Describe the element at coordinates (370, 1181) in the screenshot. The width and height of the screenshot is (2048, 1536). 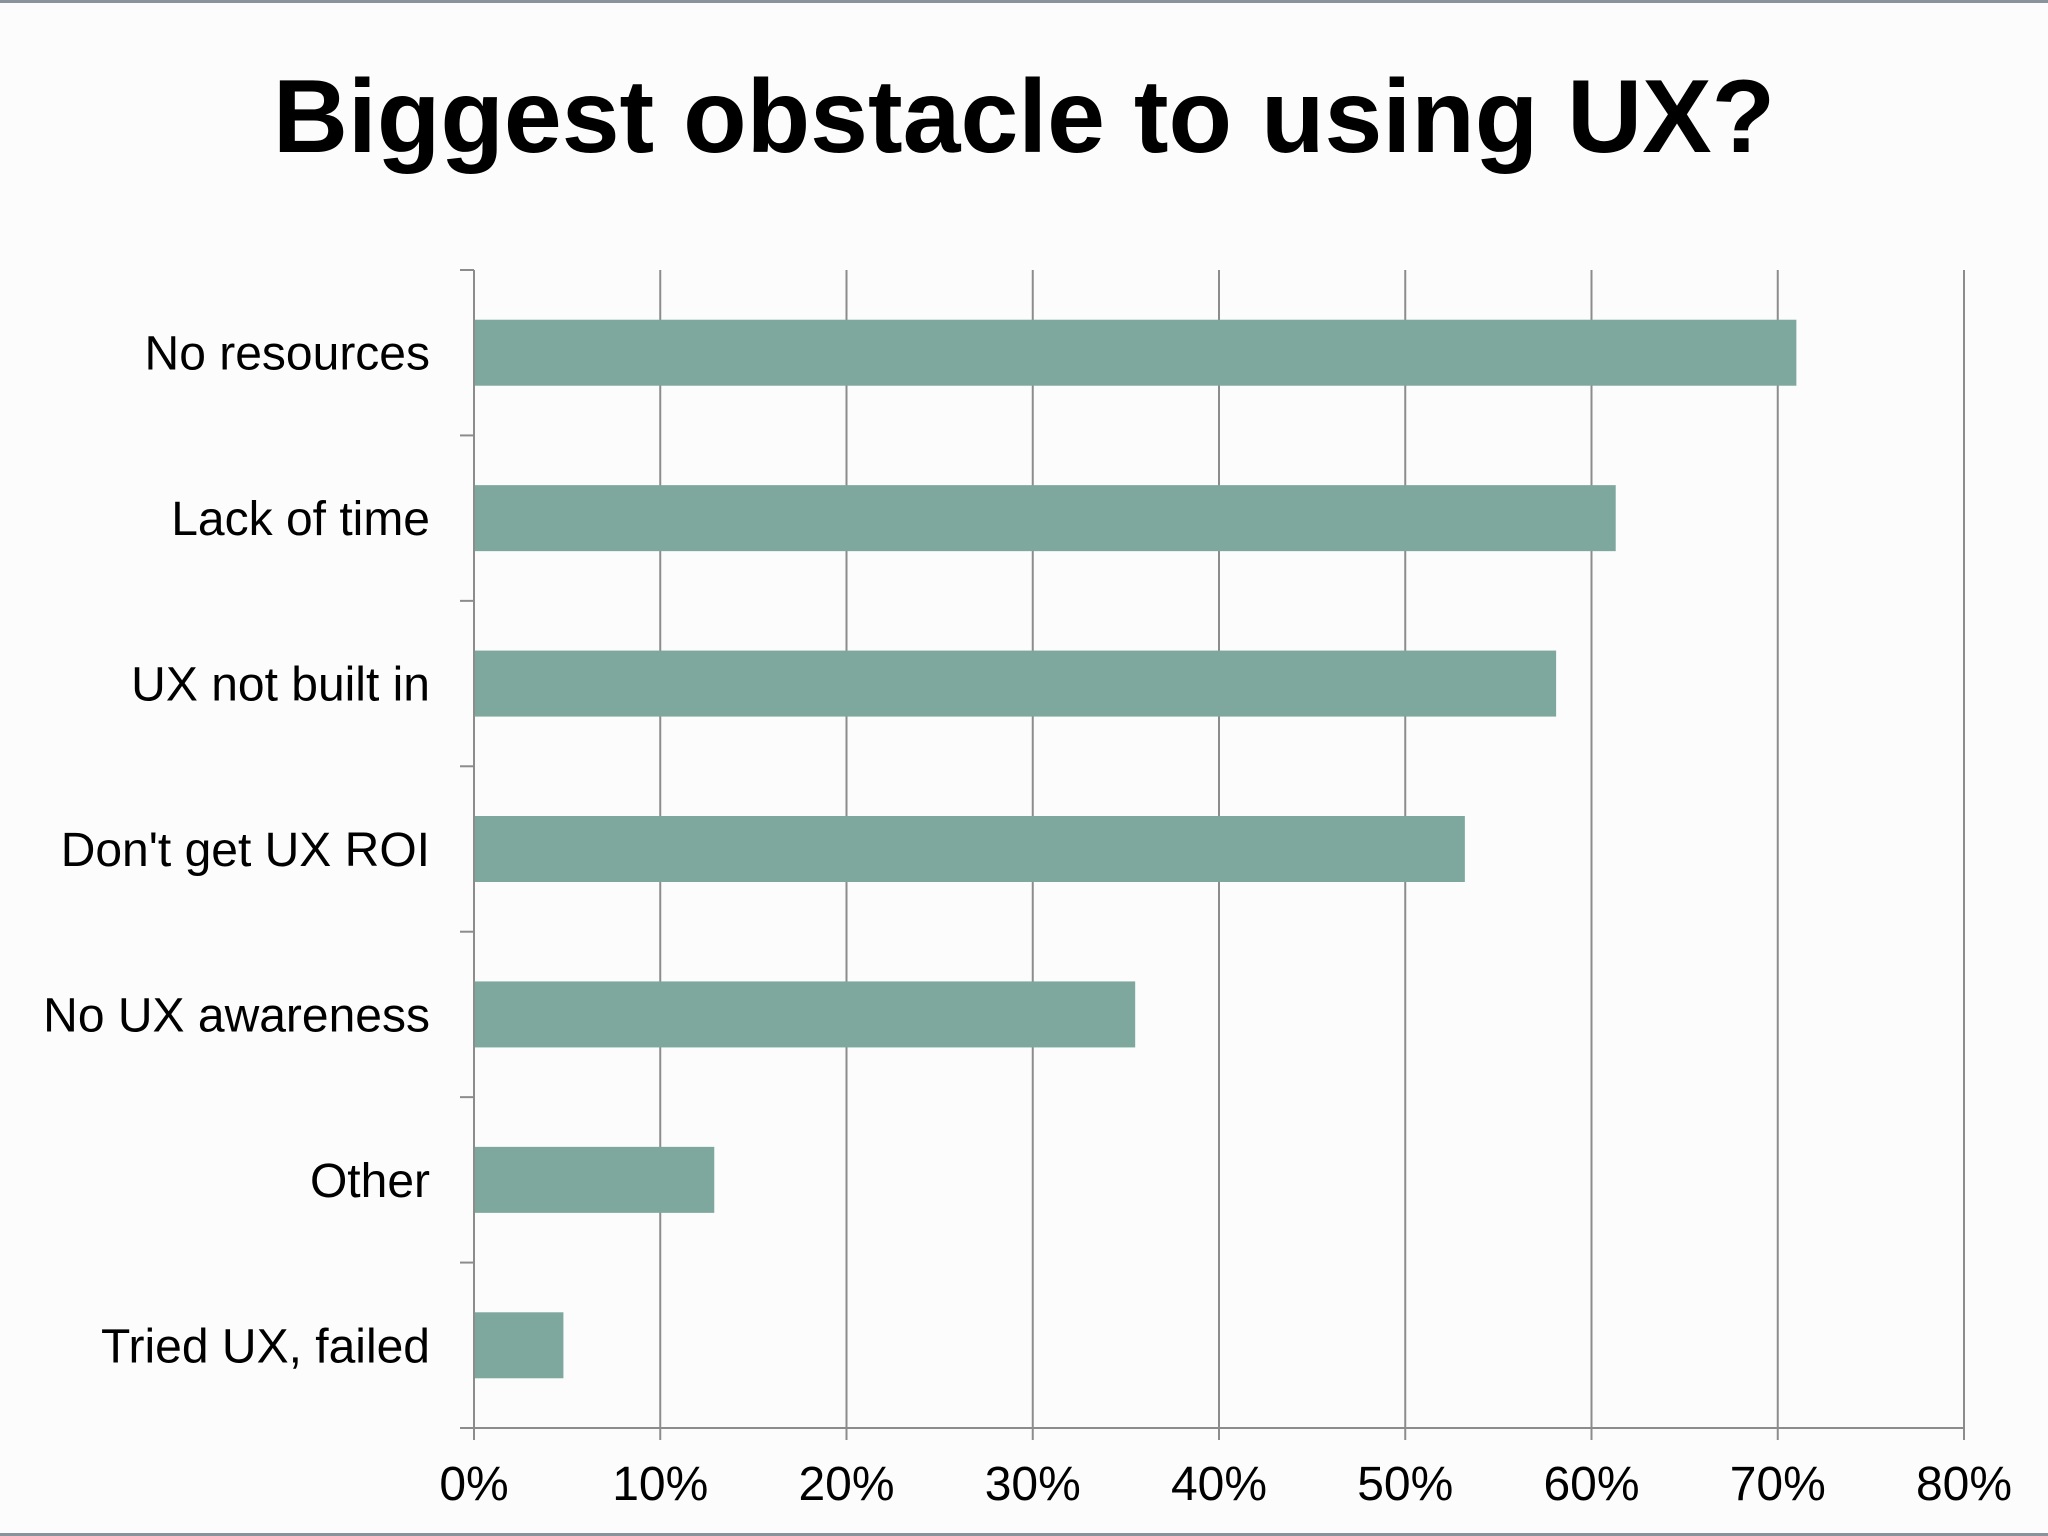
I see `category-label: Other` at that location.